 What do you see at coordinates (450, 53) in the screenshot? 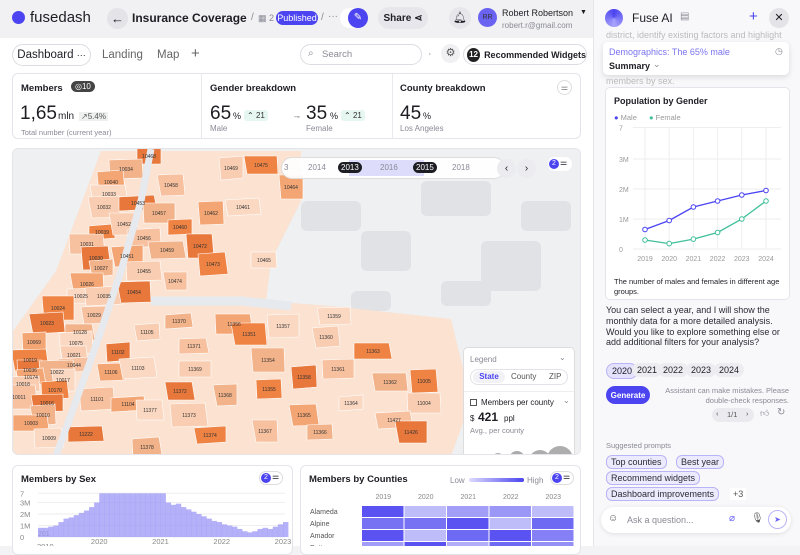
I see `settings-gear-icon: ⚙` at bounding box center [450, 53].